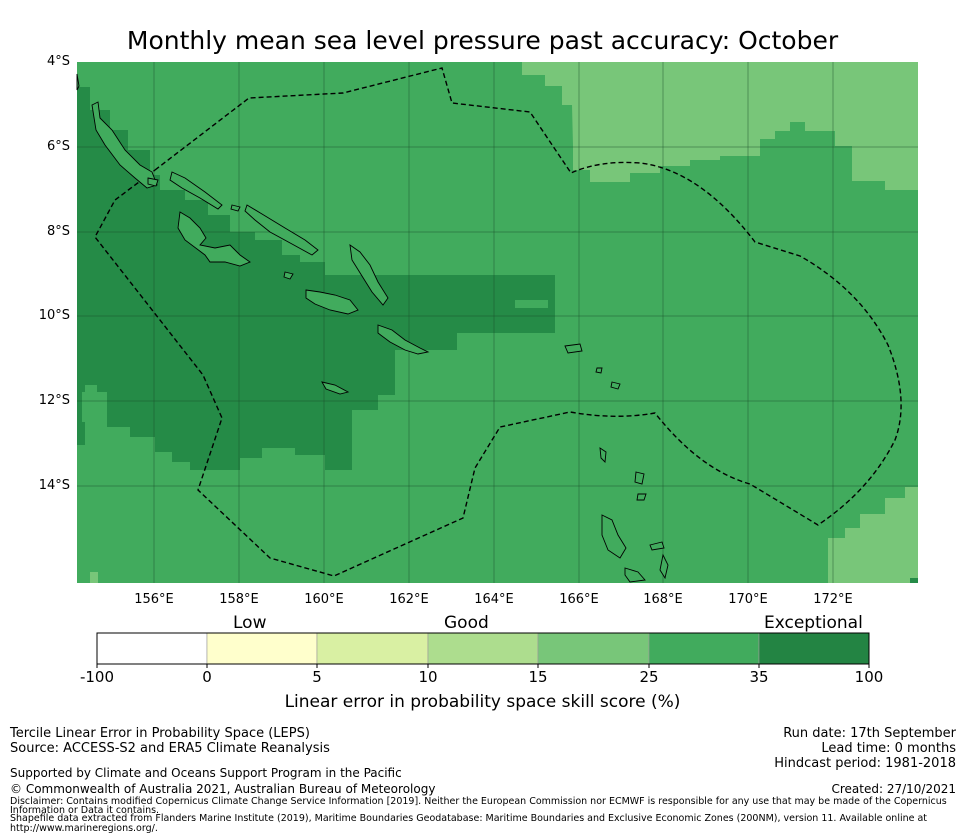  What do you see at coordinates (54, 400) in the screenshot?
I see `lat-label: 12°S` at bounding box center [54, 400].